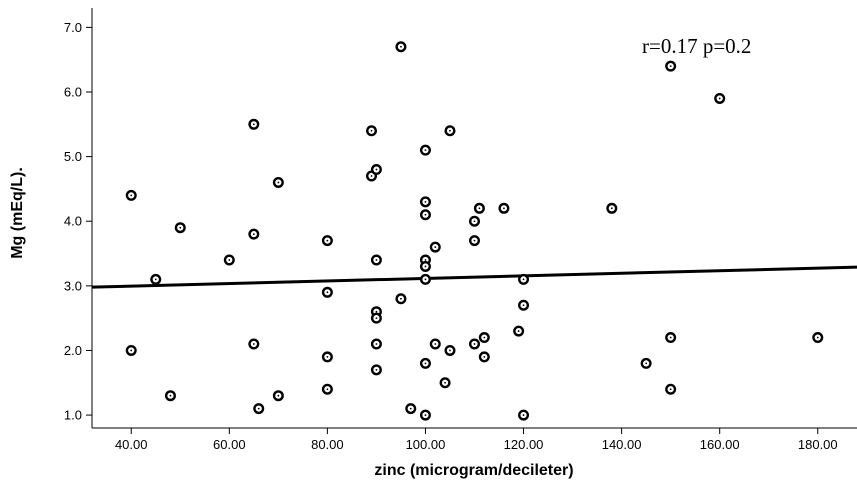  What do you see at coordinates (73, 415) in the screenshot?
I see `y-tick-label: 1.0` at bounding box center [73, 415].